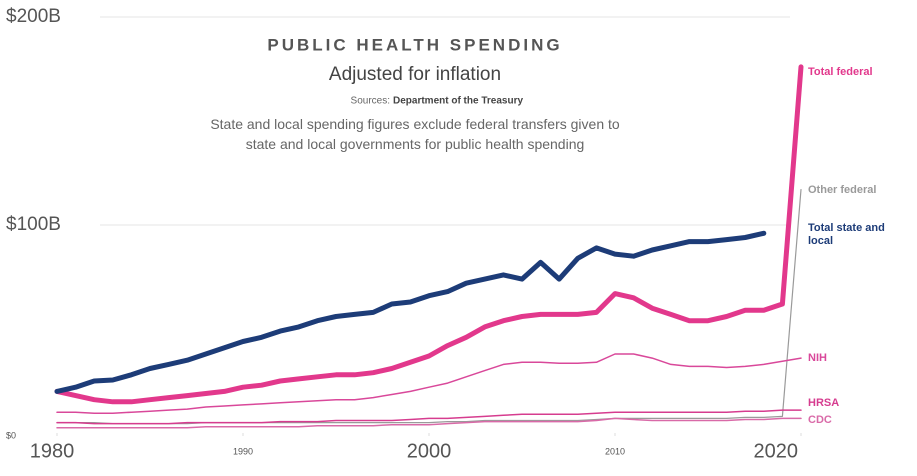 The width and height of the screenshot is (917, 476). Describe the element at coordinates (370, 101) in the screenshot. I see `source-label: Sources:` at that location.